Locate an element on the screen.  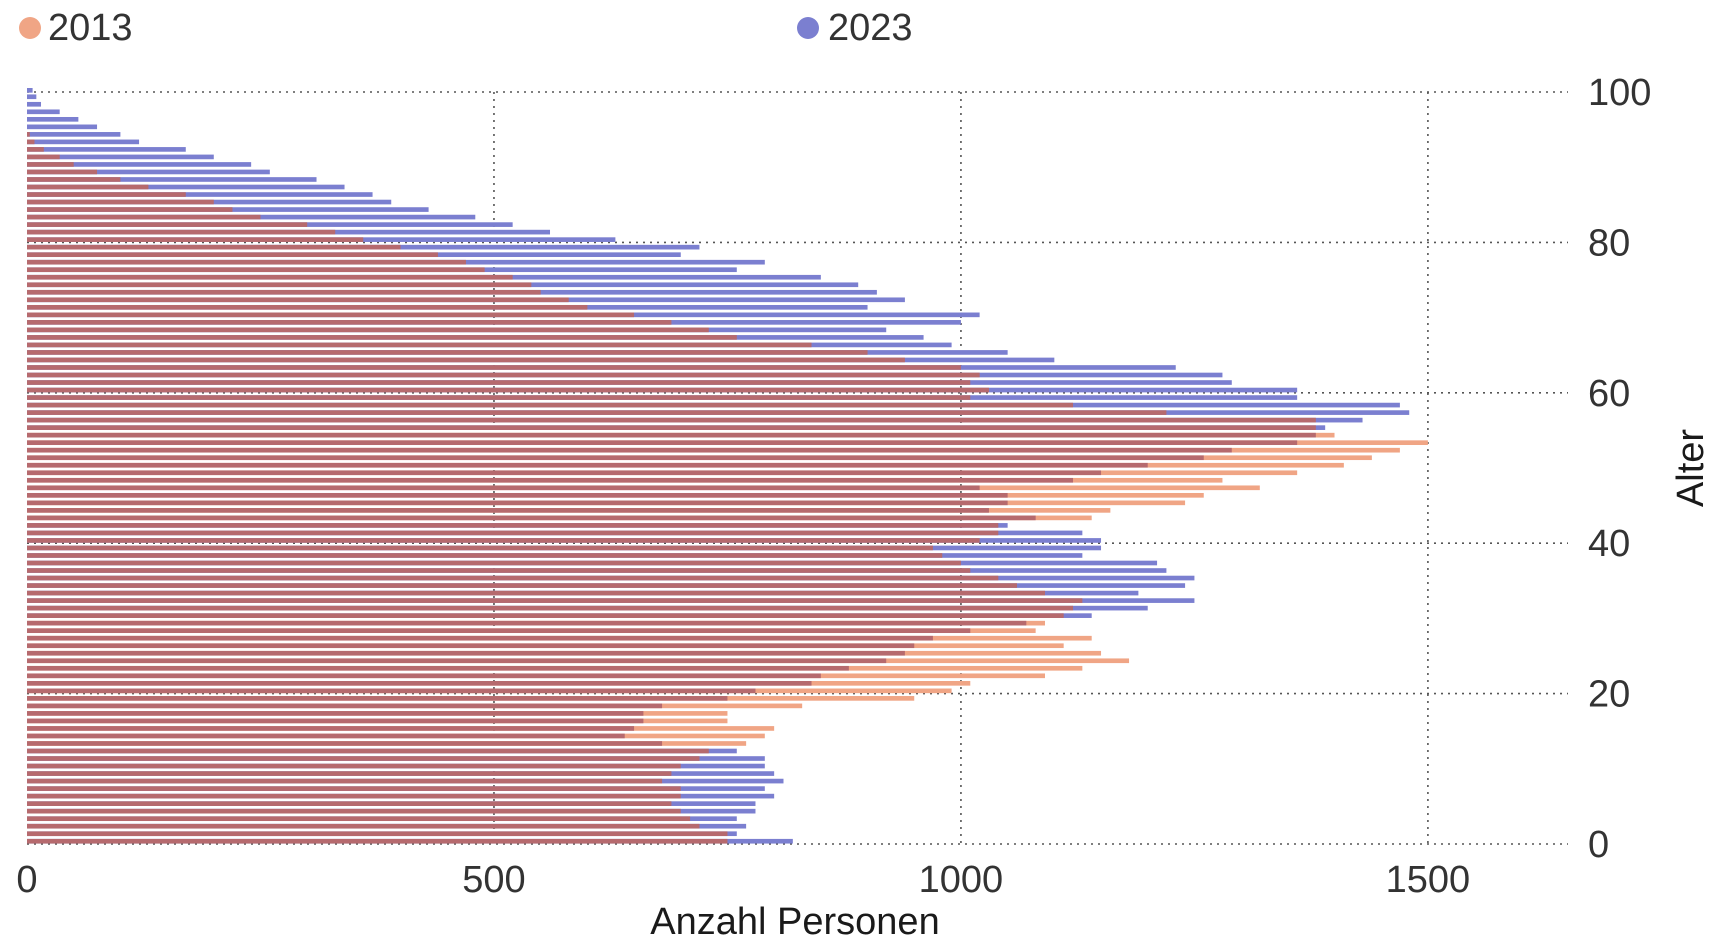
legend-label-2013: 2013 is located at coordinates (90, 28).